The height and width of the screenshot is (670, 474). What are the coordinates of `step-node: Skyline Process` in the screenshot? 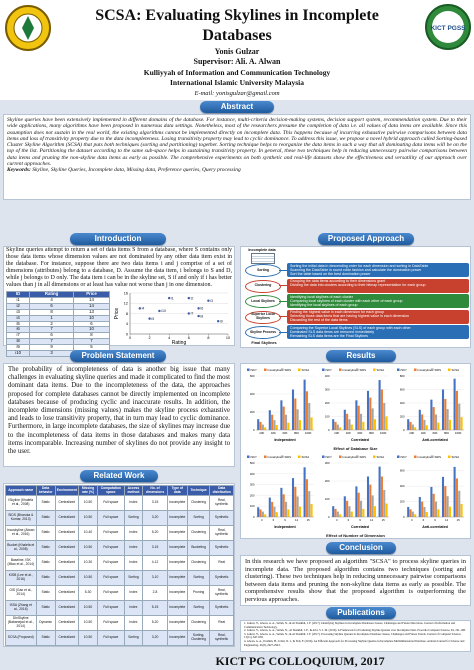 It's located at (263, 332).